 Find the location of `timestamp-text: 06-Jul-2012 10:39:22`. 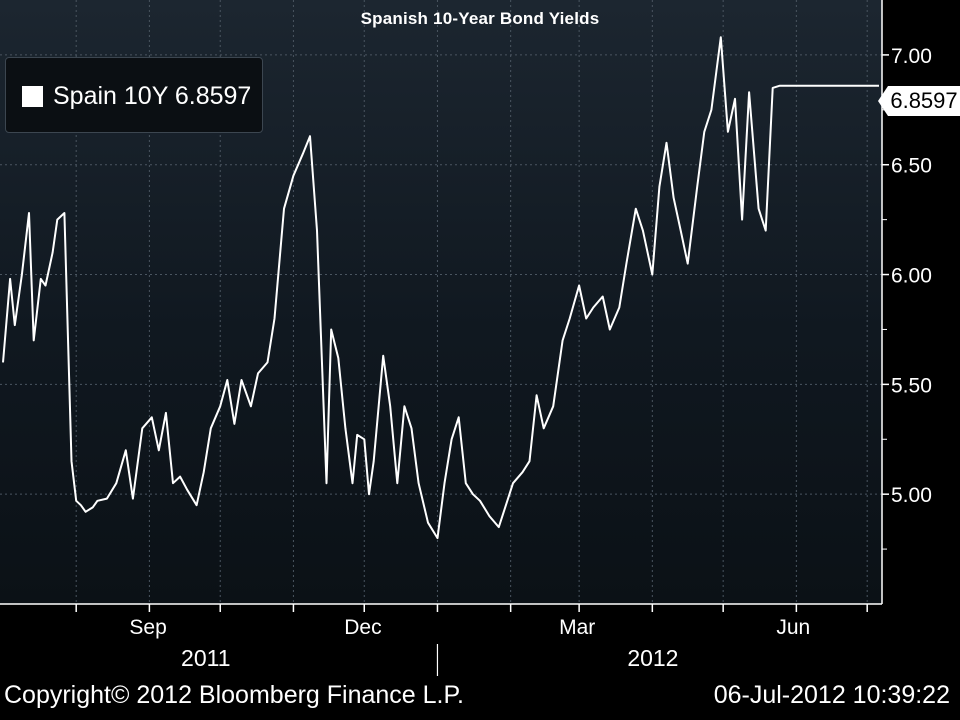

timestamp-text: 06-Jul-2012 10:39:22 is located at coordinates (831, 695).